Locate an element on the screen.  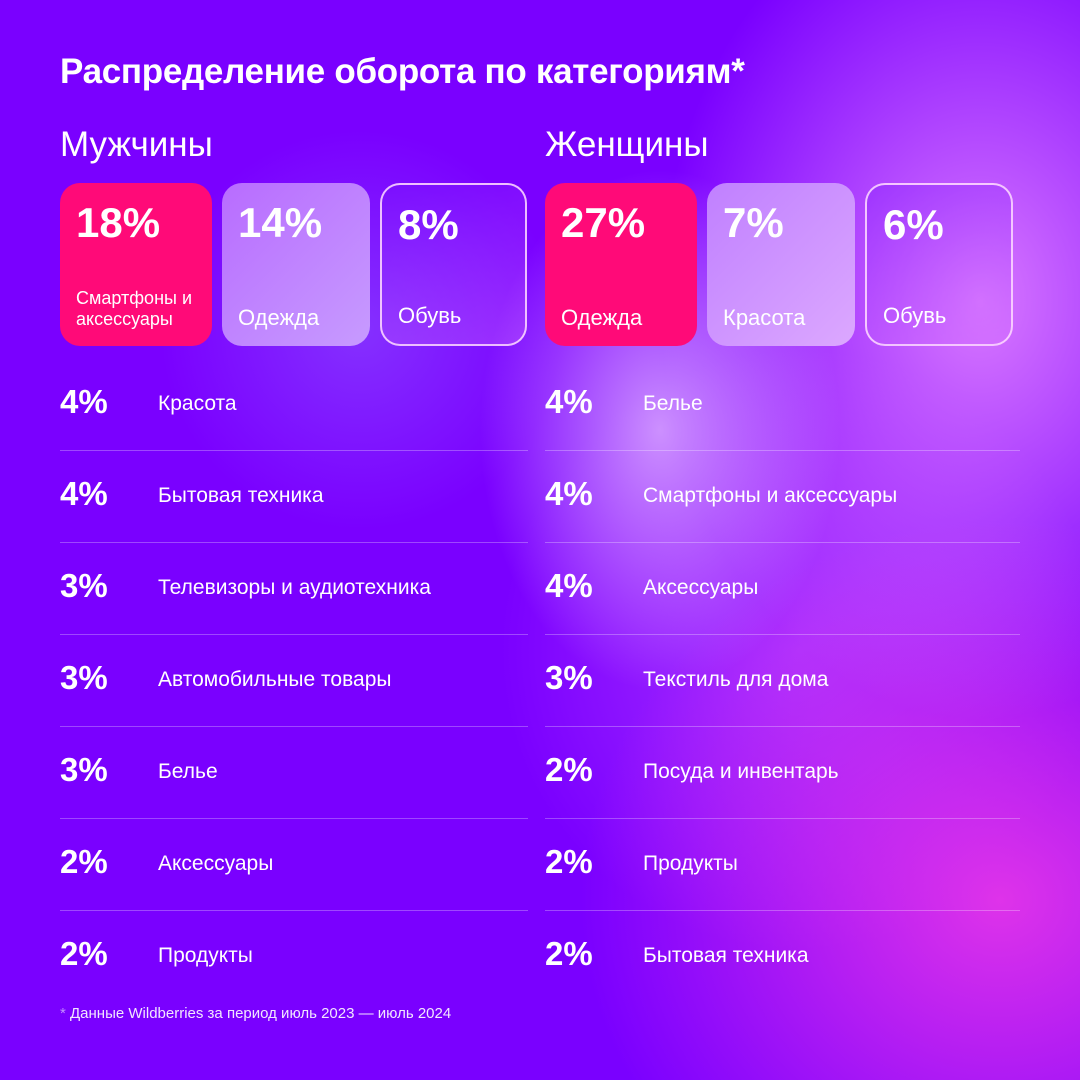
list-item: 3% Телевизоры и аудиотехника is located at coordinates (294, 589).